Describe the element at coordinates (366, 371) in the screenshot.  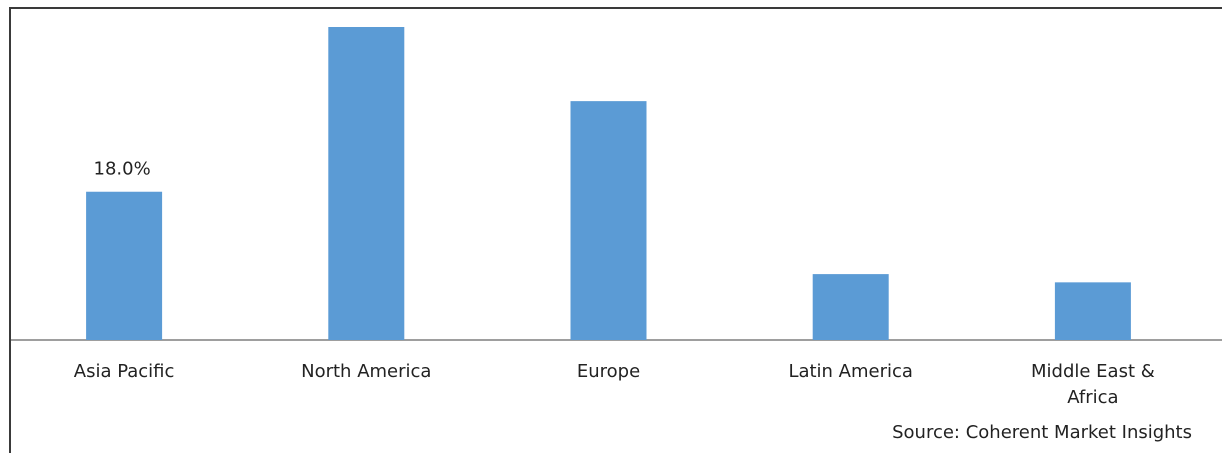
I see `category-label-north-america: North America` at that location.